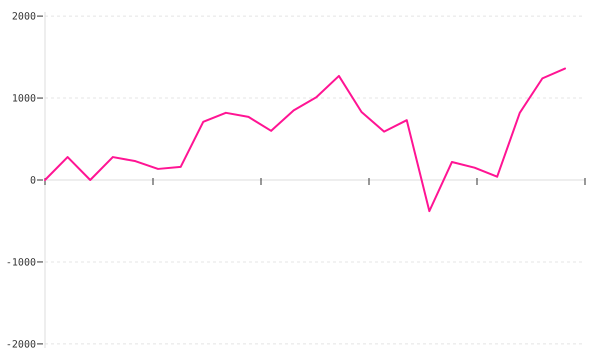  Describe the element at coordinates (24, 17) in the screenshot. I see `y-tick-label: 2000` at that location.